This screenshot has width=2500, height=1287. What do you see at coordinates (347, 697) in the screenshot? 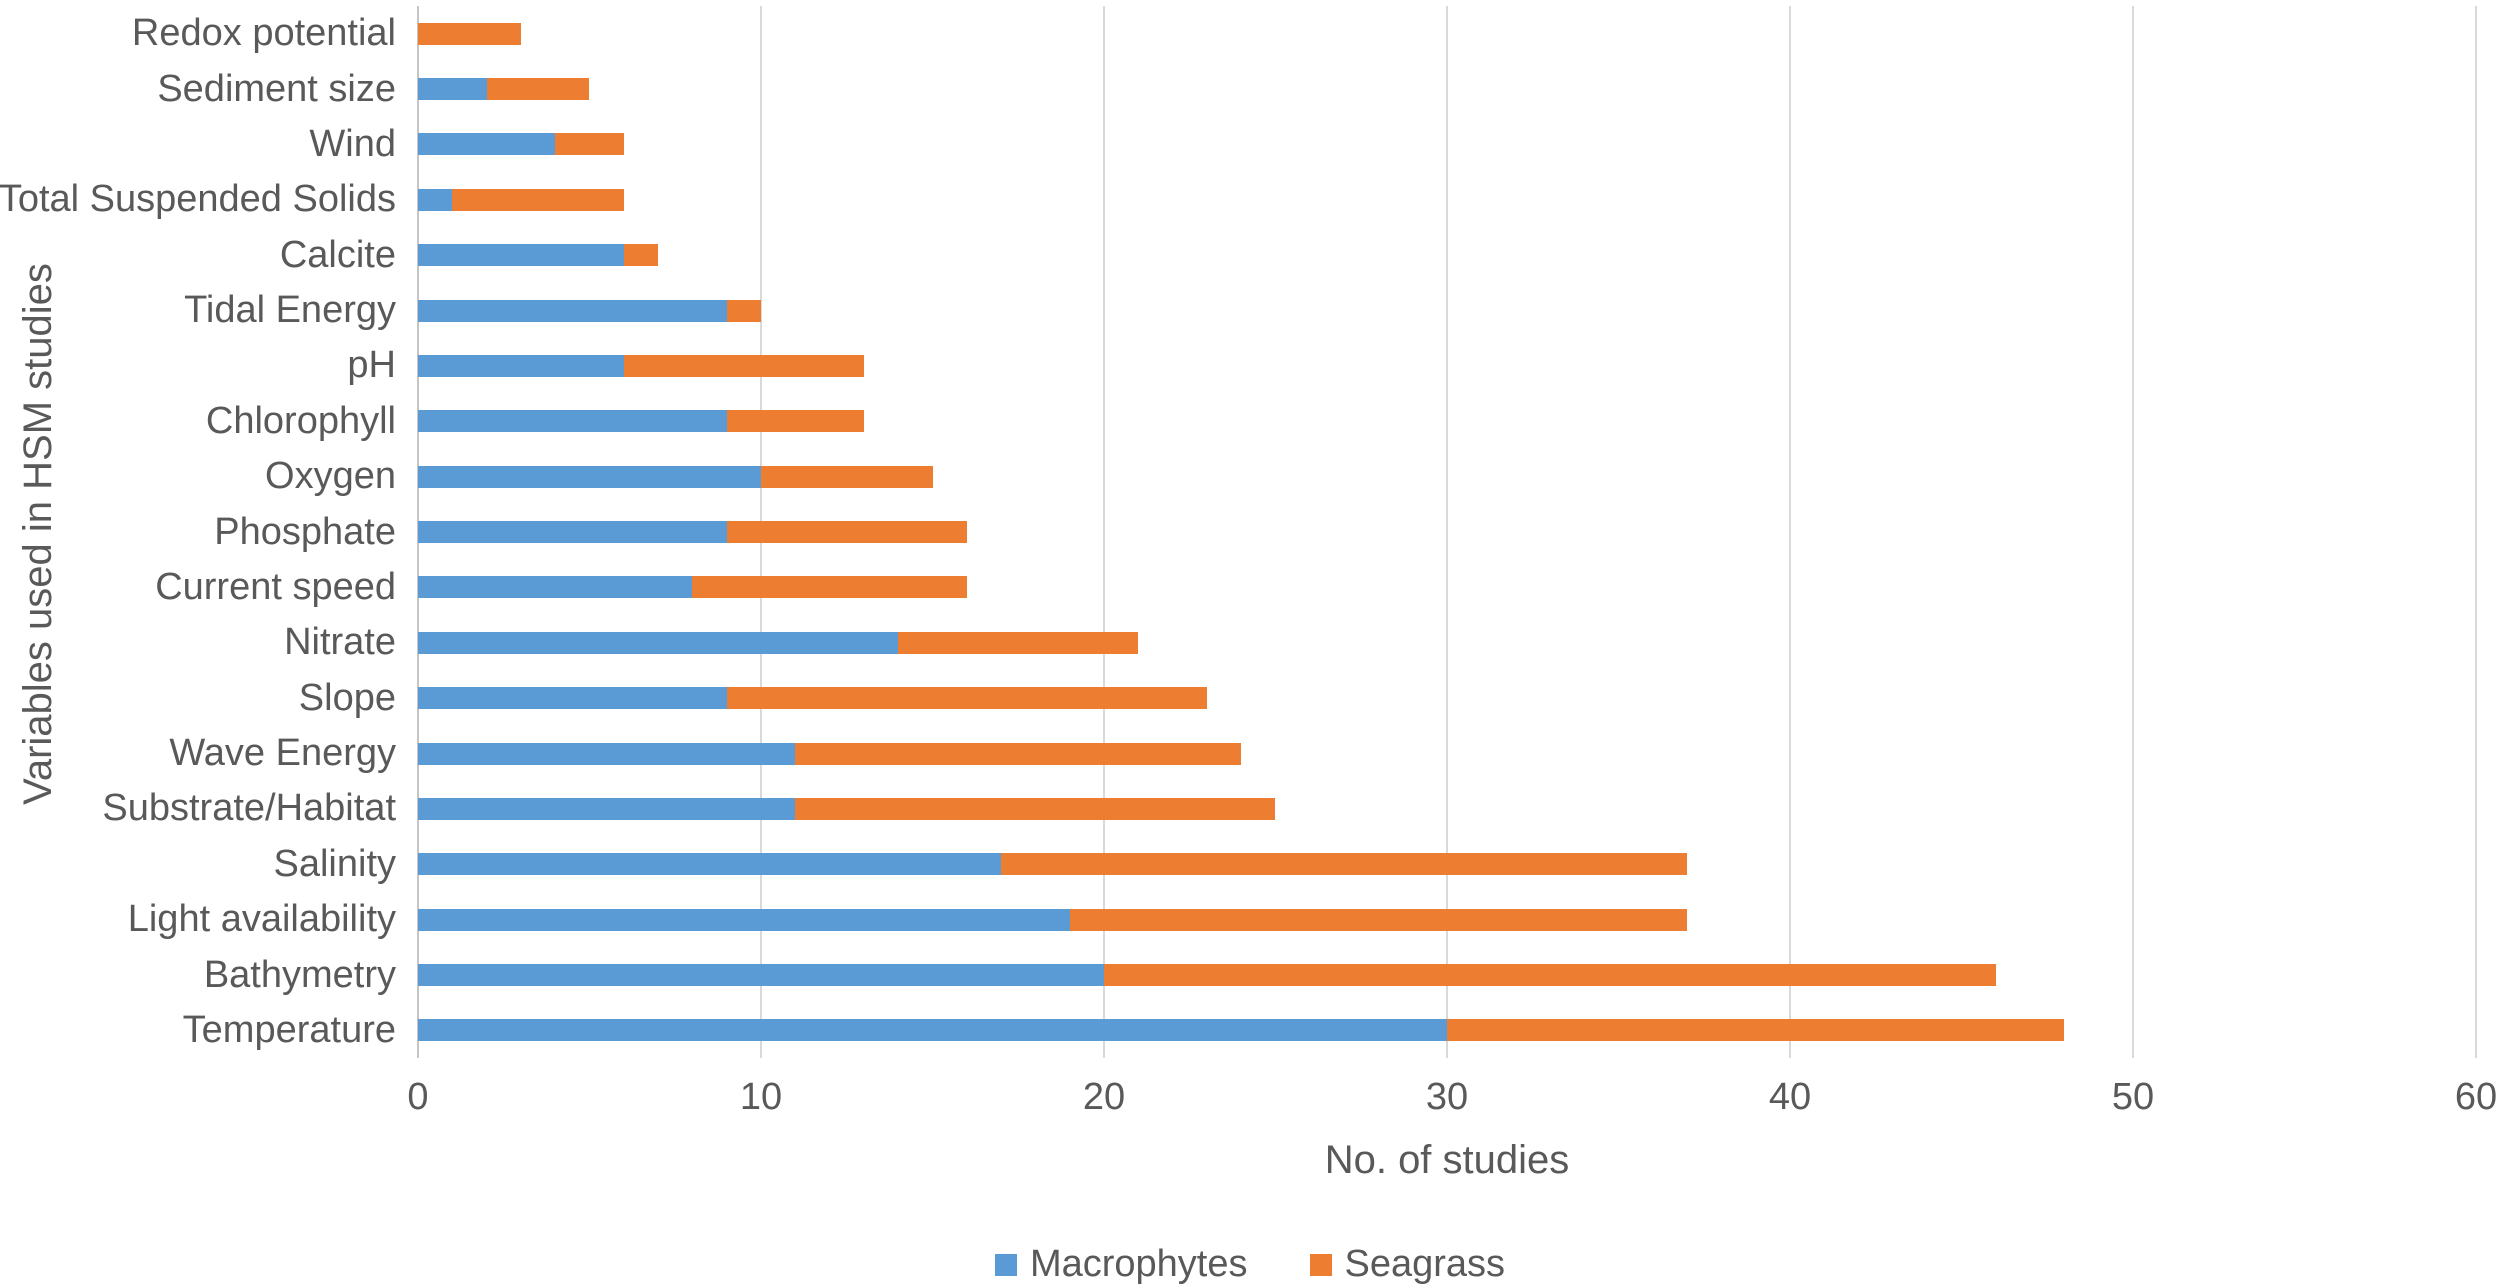
I see `category-label: Slope` at bounding box center [347, 697].